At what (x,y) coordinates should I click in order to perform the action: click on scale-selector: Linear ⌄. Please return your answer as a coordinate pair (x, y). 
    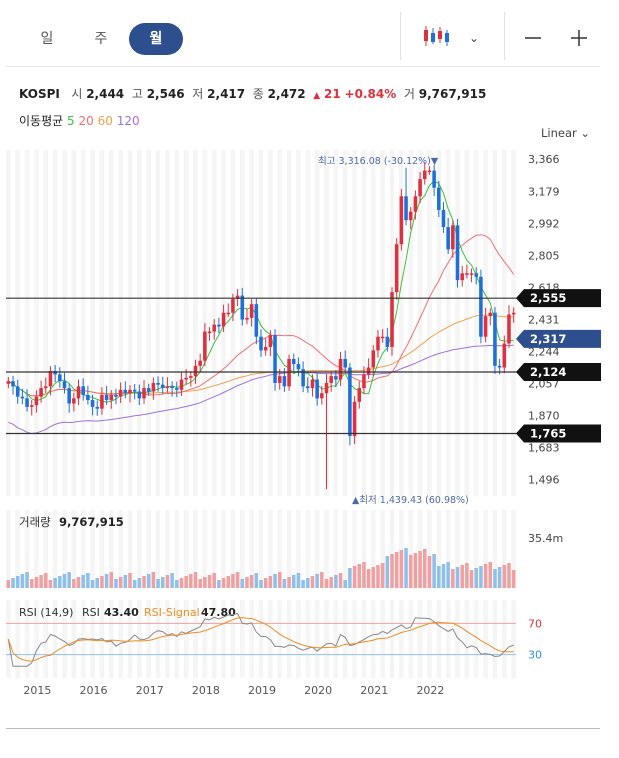
    Looking at the image, I should click on (565, 133).